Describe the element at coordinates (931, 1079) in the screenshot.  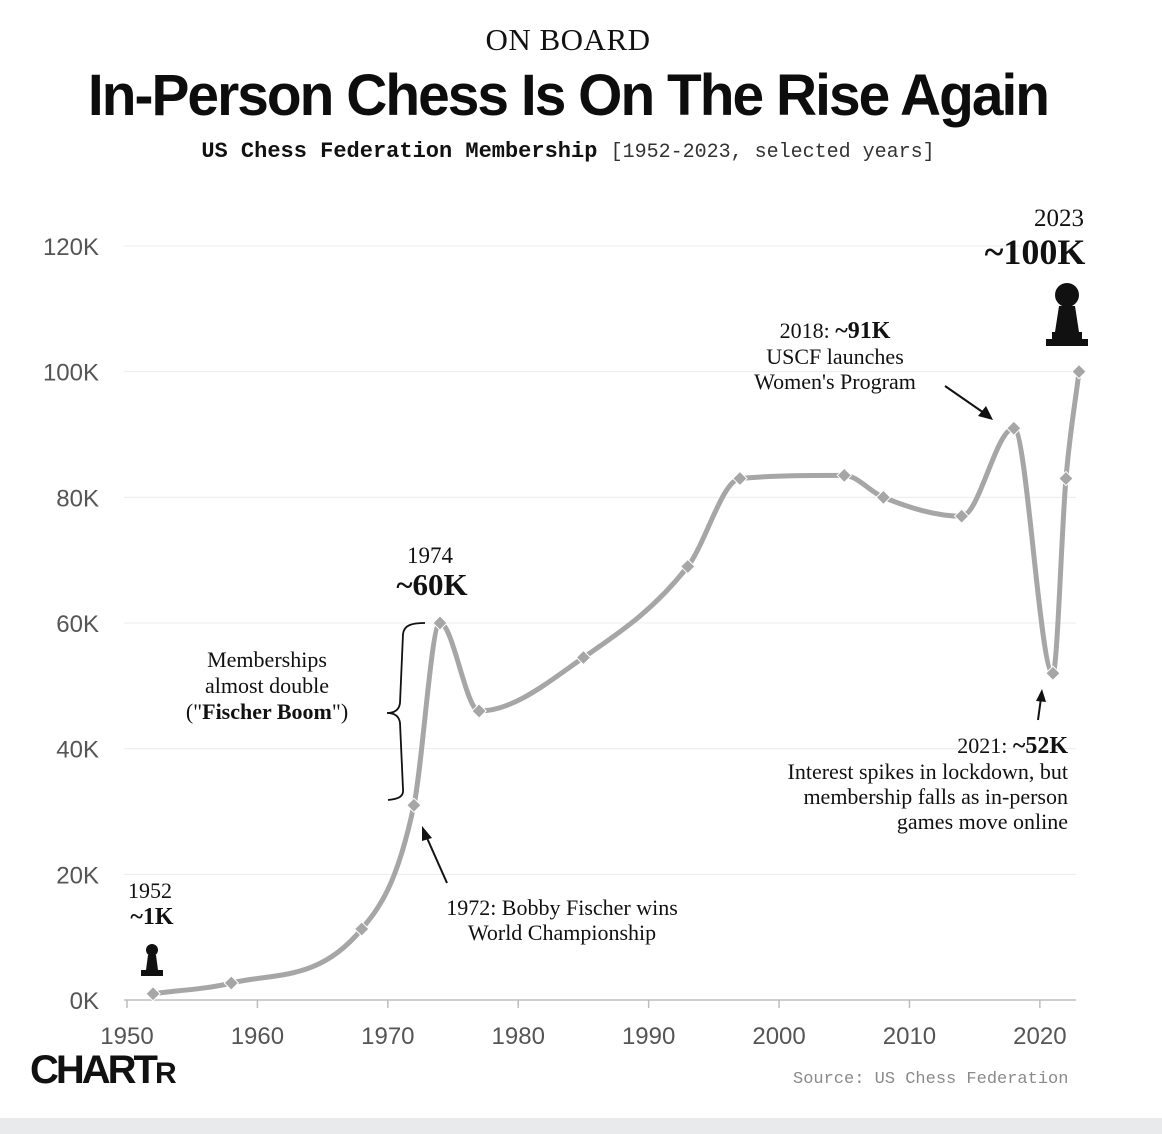
I see `source-note: Source: US Chess Federation` at that location.